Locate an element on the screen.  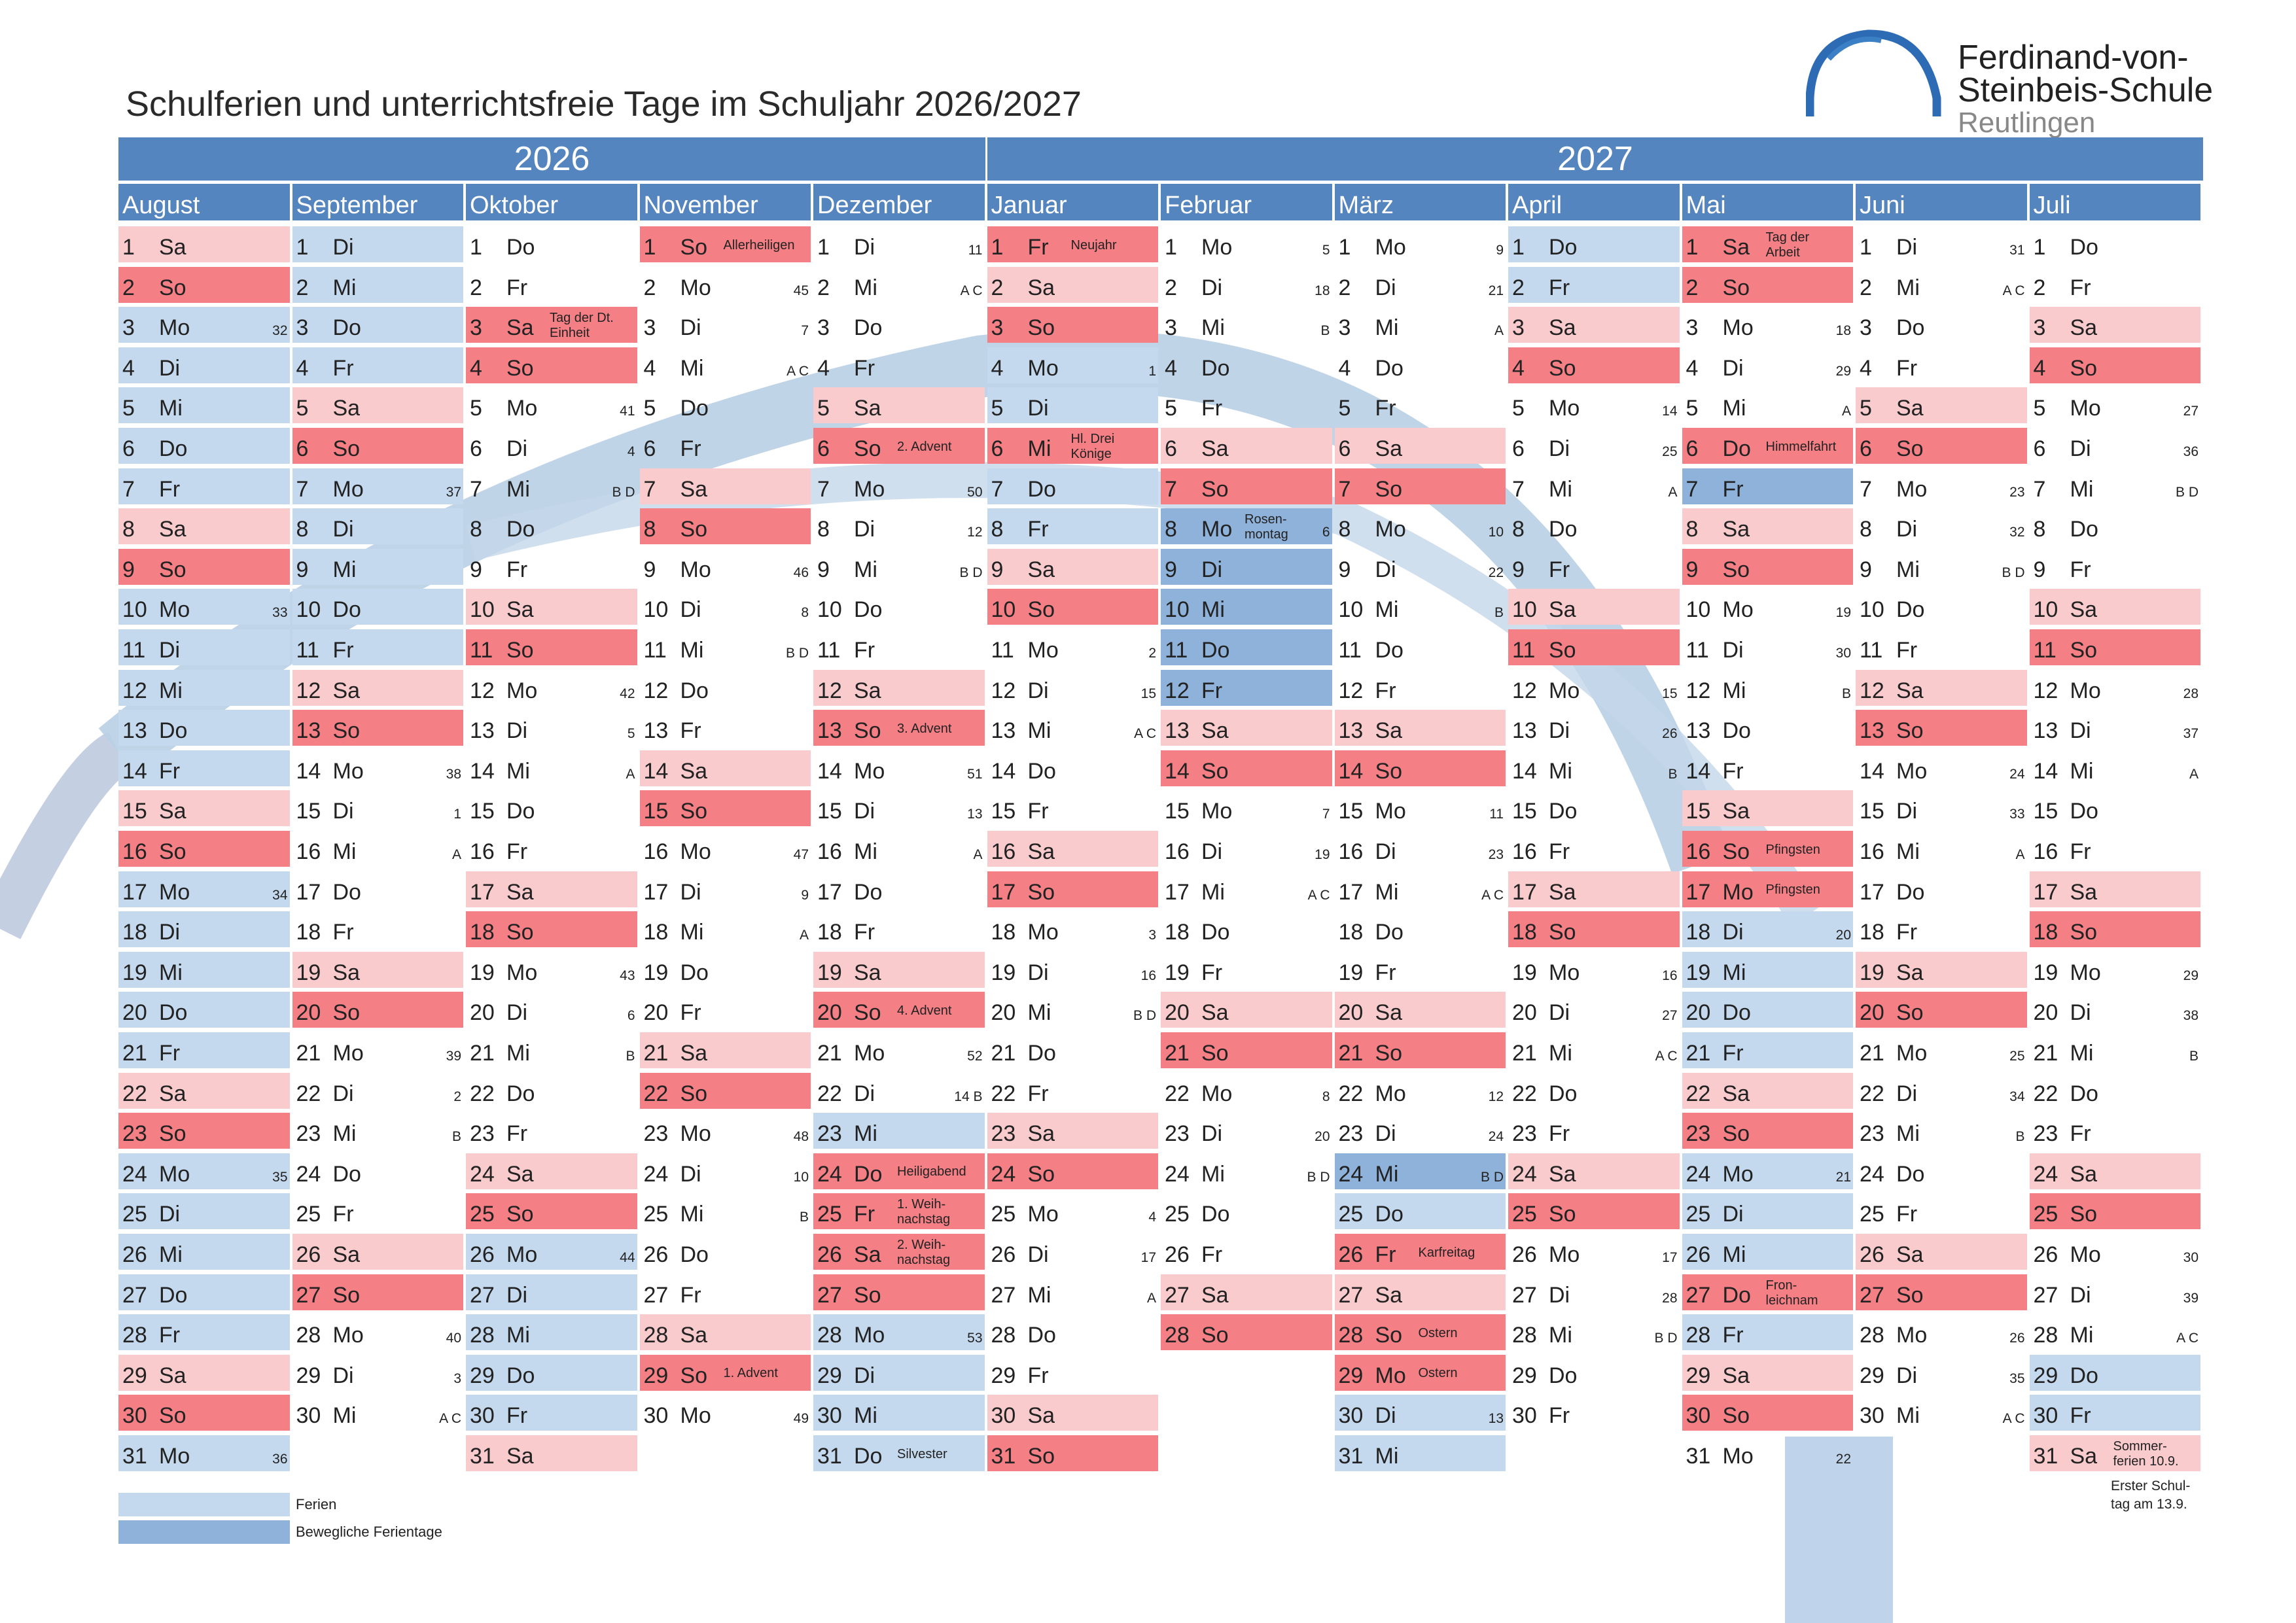
day-cell: 3 Sa is located at coordinates (1594, 325).